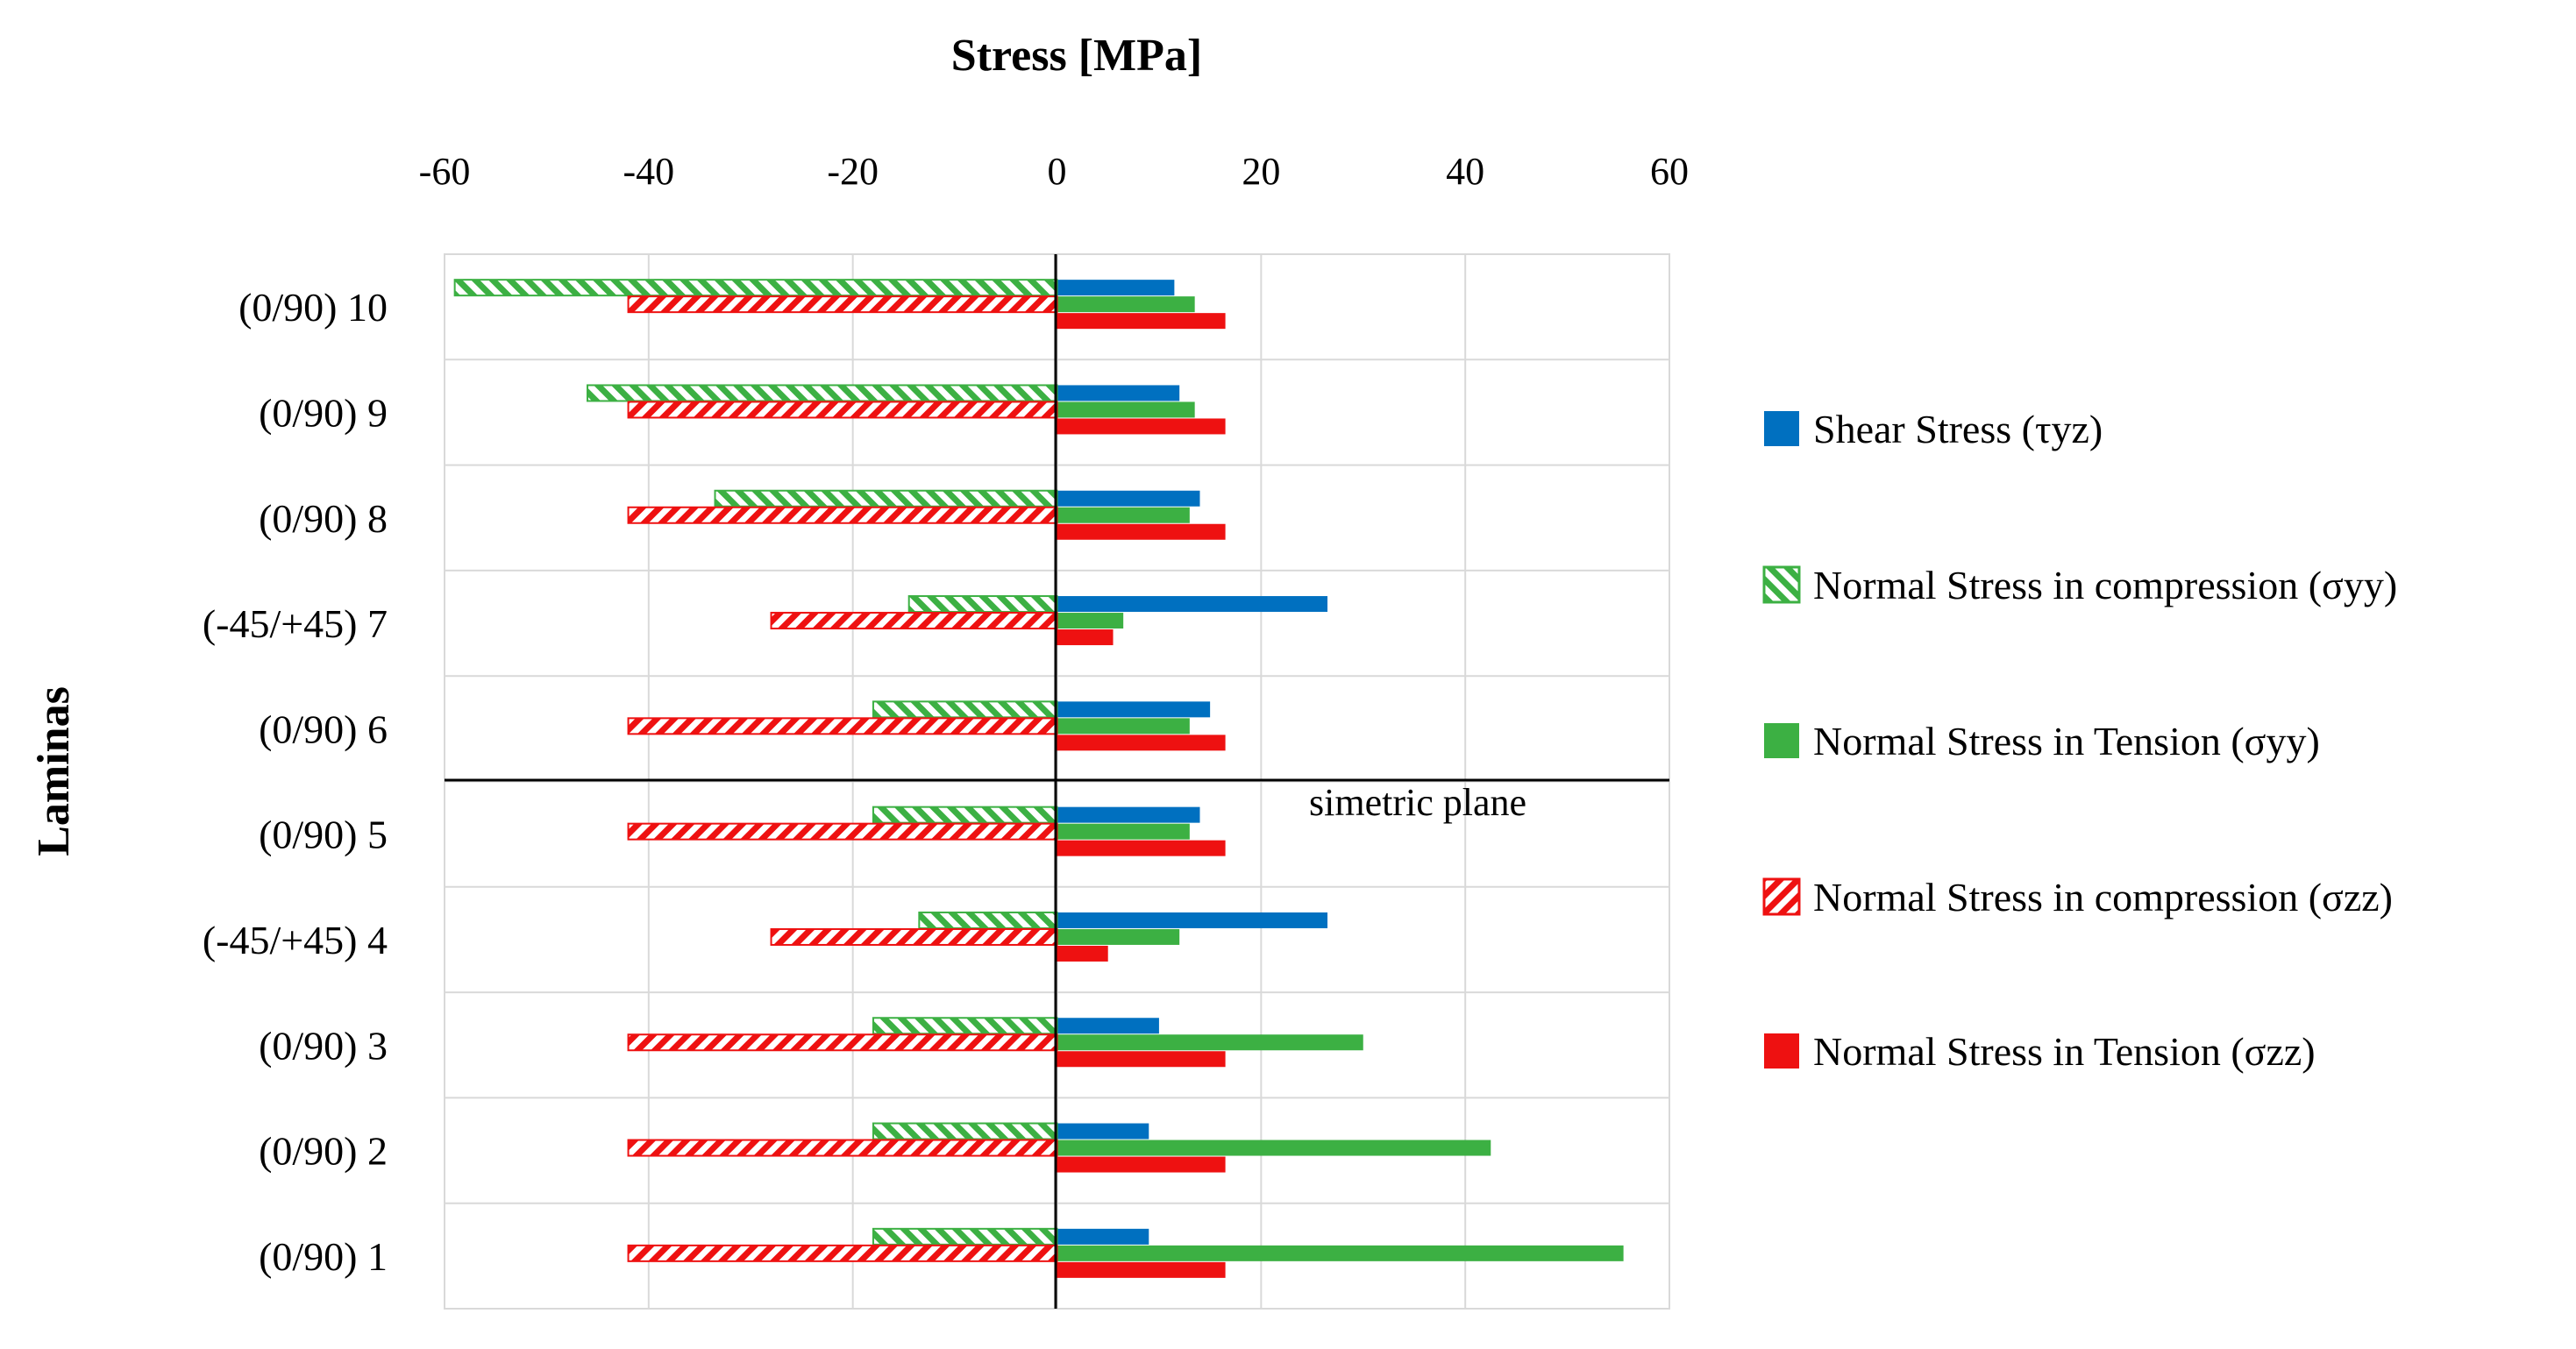 This screenshot has height=1349, width=2576. Describe the element at coordinates (1417, 802) in the screenshot. I see `symmetric-plane-label: simetric plane` at that location.